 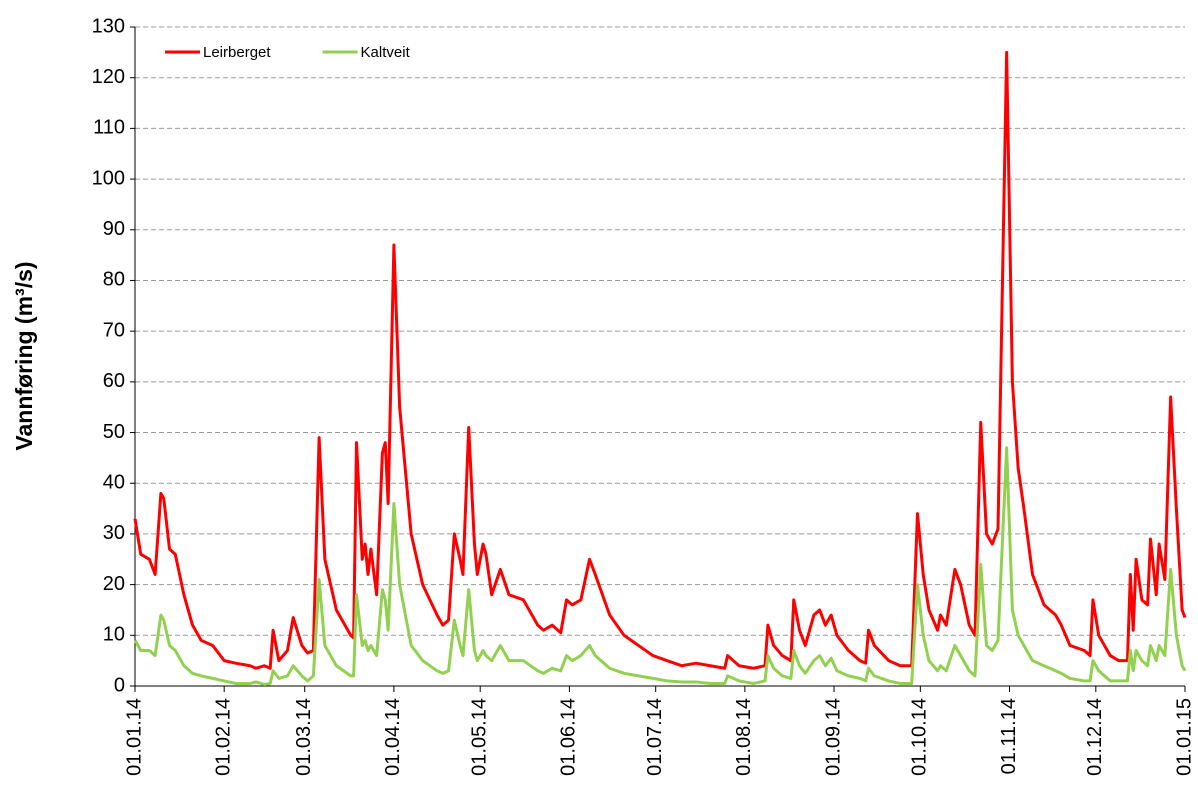 I want to click on x-tick-label: 01.07.14, so click(x=655, y=737).